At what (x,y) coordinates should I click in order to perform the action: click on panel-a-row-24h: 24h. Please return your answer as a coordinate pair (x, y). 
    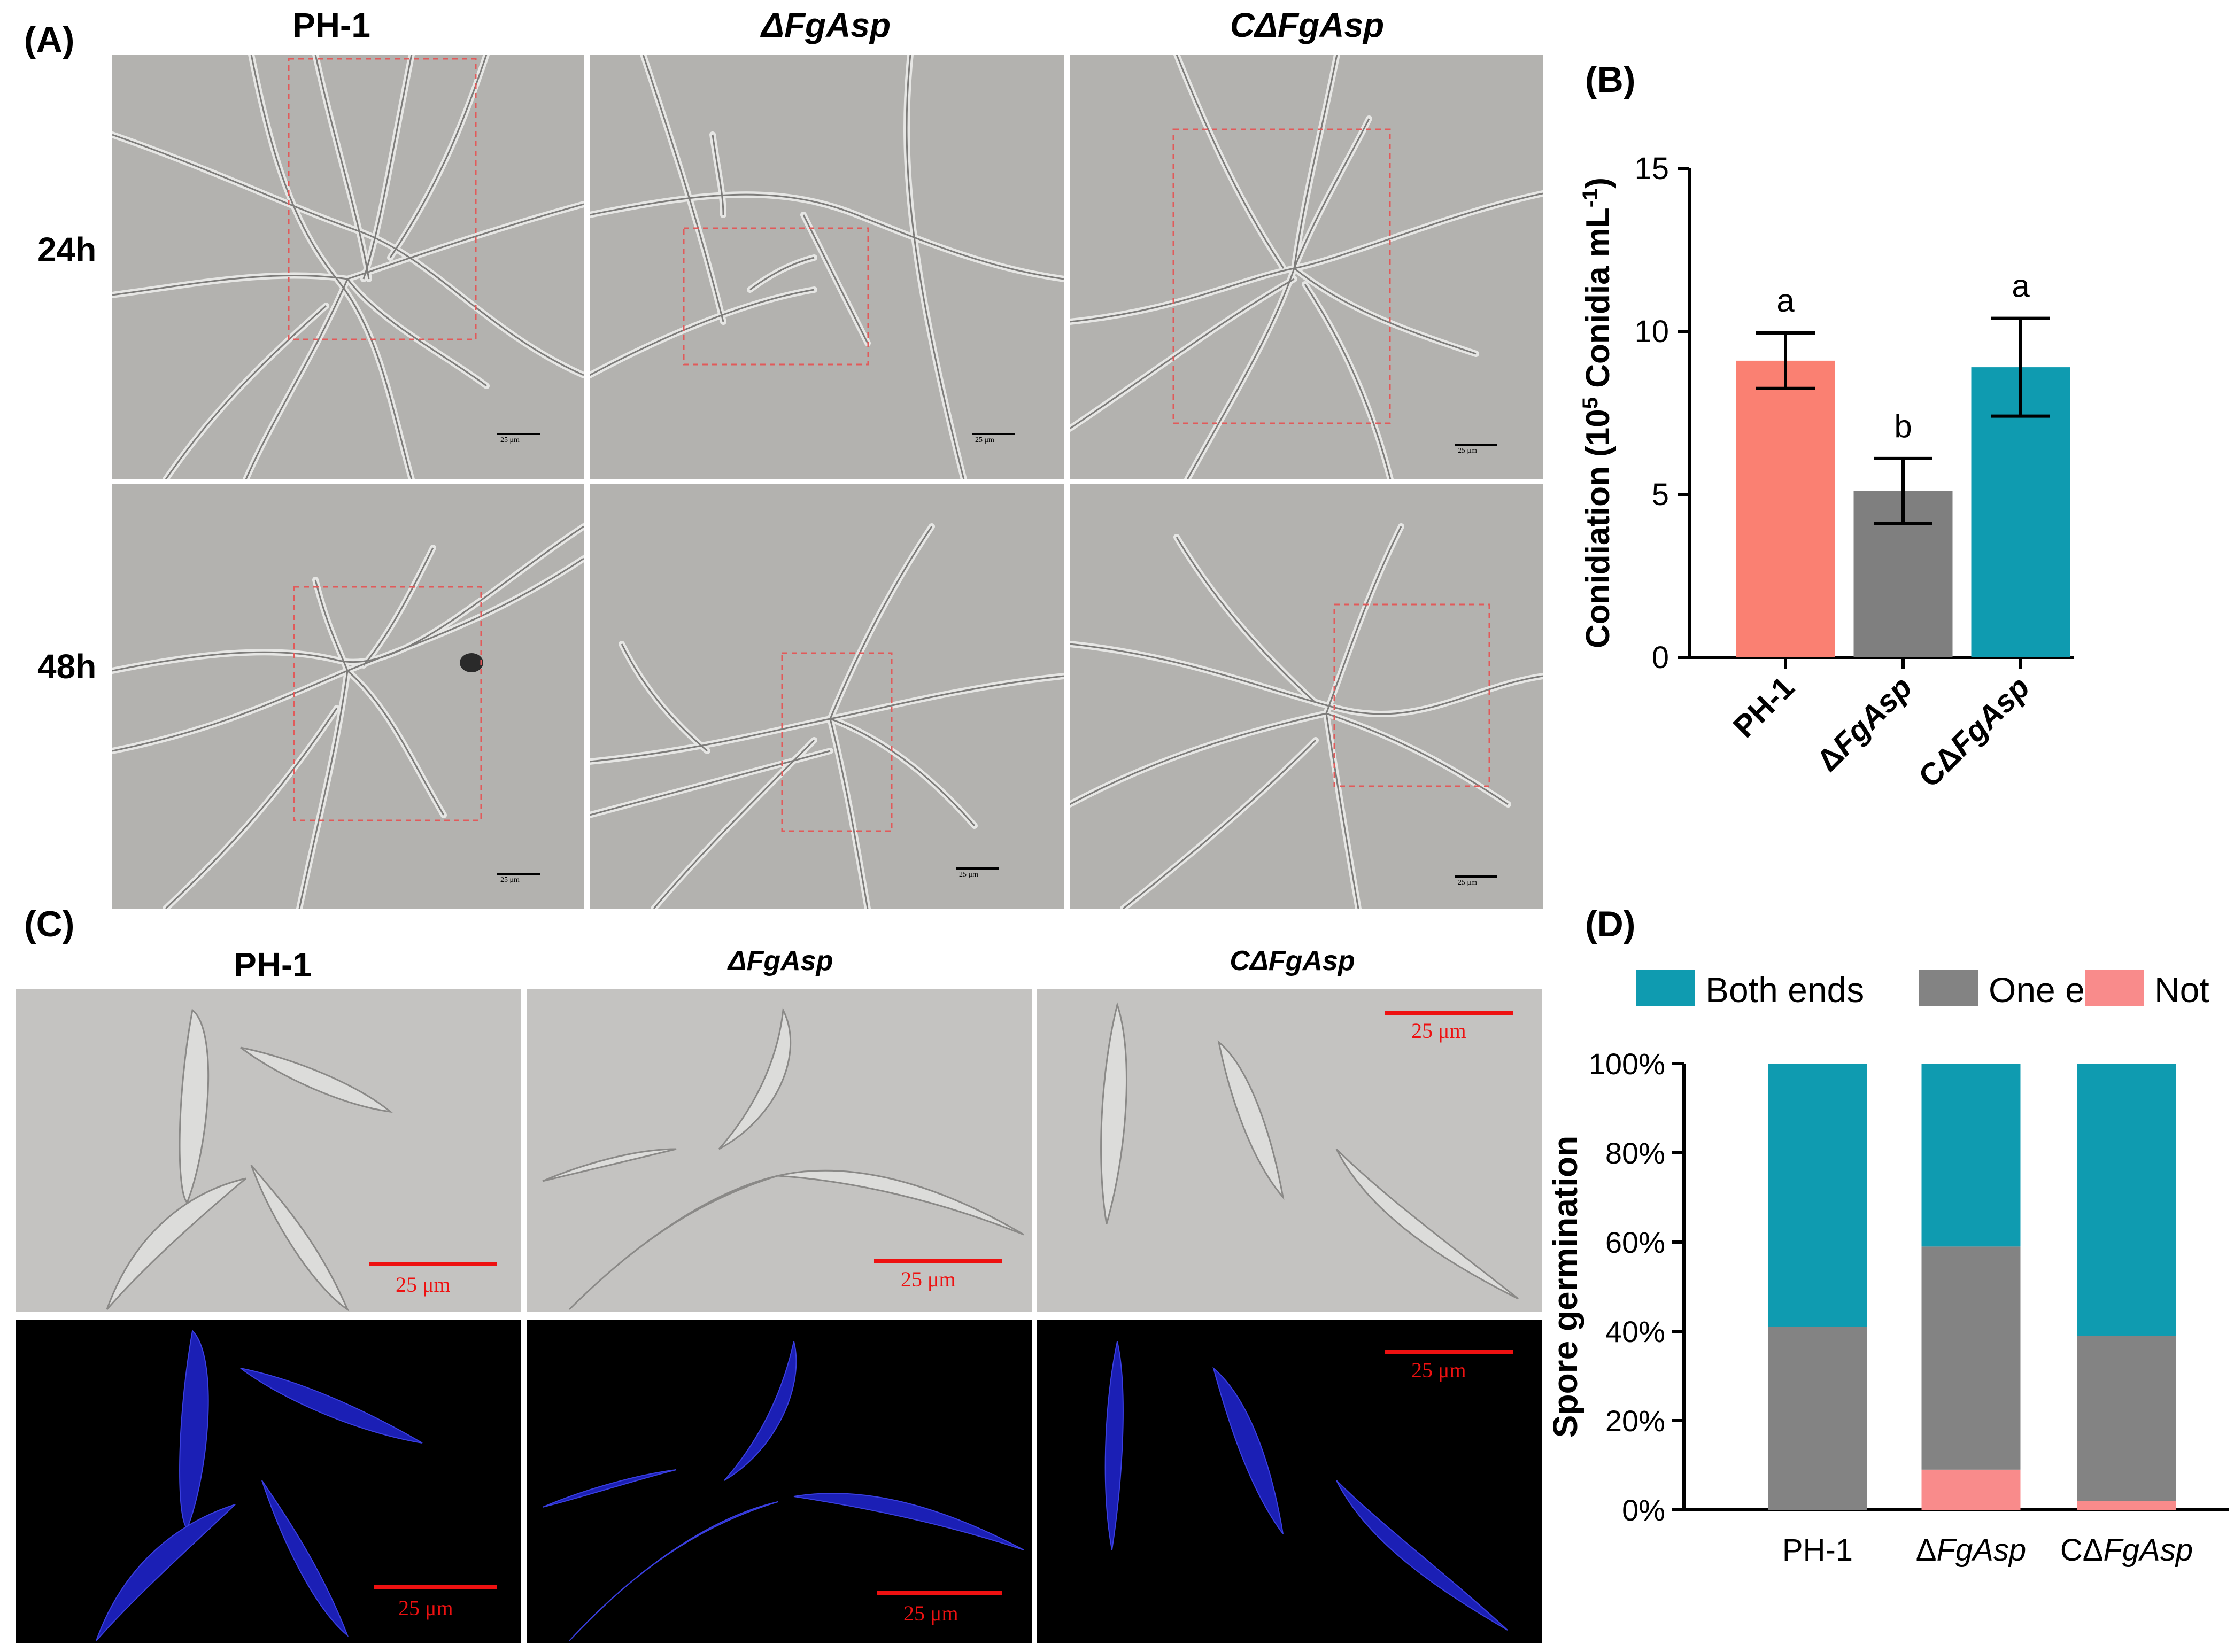
    Looking at the image, I should click on (67, 249).